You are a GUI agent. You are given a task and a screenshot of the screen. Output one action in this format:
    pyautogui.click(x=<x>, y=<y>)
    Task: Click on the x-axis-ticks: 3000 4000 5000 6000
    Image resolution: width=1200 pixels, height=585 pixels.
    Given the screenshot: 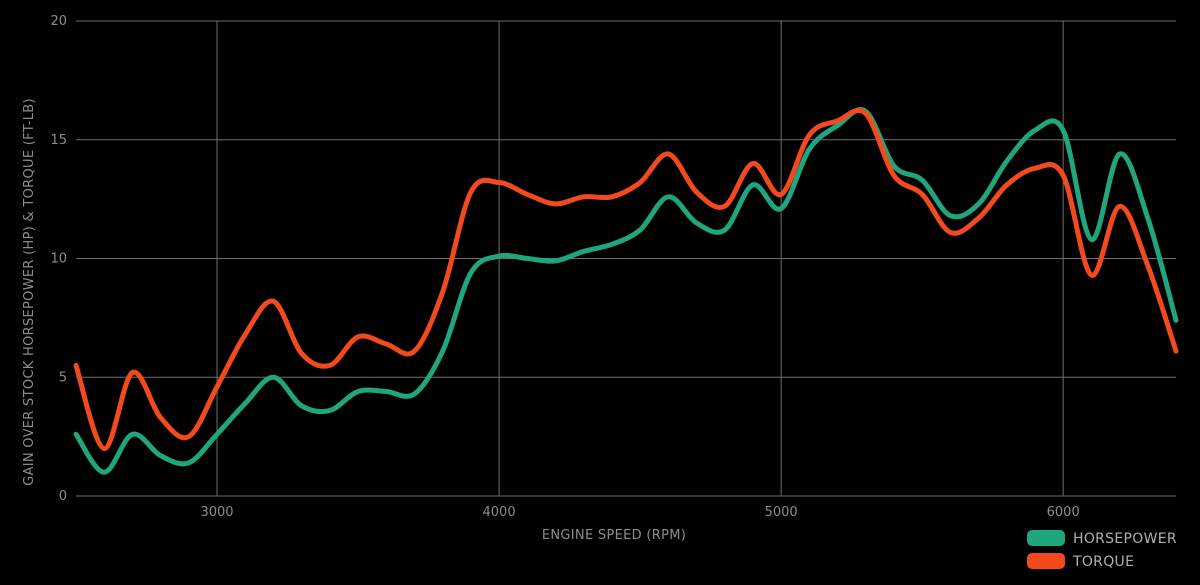 What is the action you would take?
    pyautogui.click(x=639, y=512)
    